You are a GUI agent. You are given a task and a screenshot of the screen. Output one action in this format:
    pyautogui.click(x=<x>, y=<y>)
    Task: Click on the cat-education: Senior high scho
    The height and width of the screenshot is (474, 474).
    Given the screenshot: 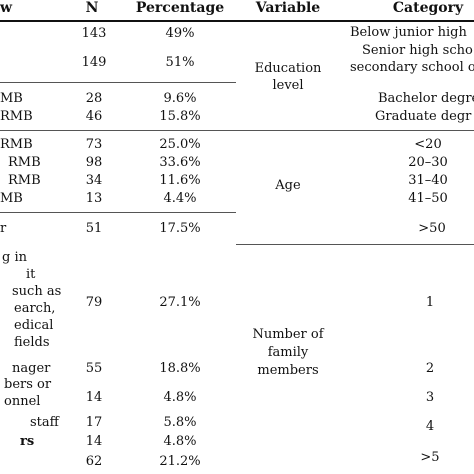 What is the action you would take?
    pyautogui.click(x=417, y=50)
    